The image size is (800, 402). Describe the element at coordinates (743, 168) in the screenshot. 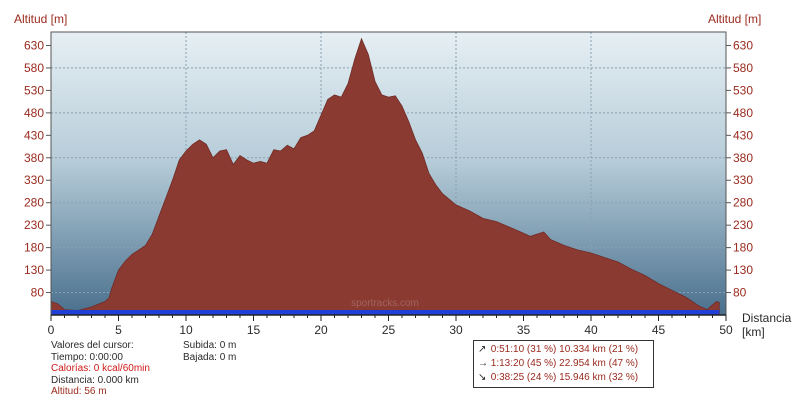

I see `y-tick-labels-right: 80 130 180 230 280 330 380 430 480 530 580 630` at that location.